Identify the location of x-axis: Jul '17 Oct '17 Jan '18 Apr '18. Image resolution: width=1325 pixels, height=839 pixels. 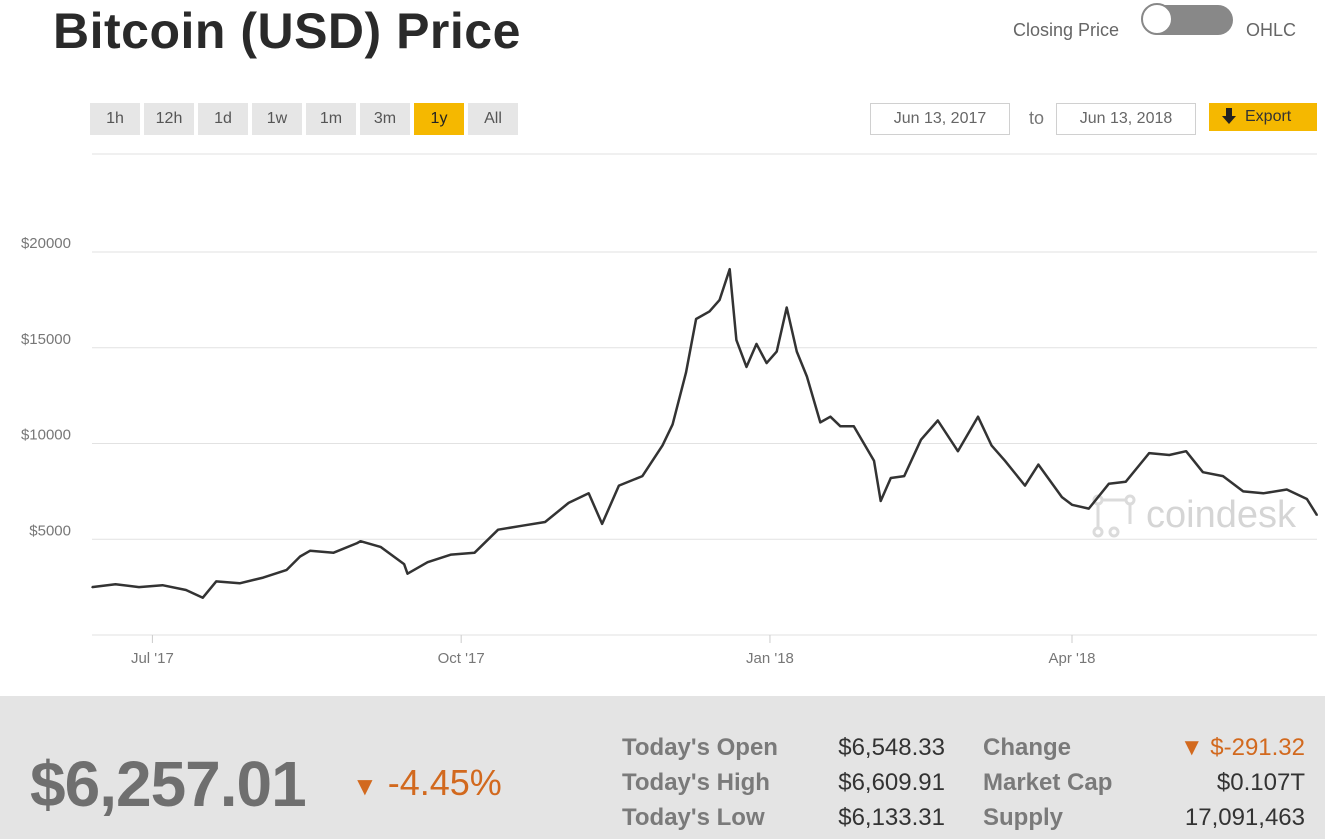
(613, 651).